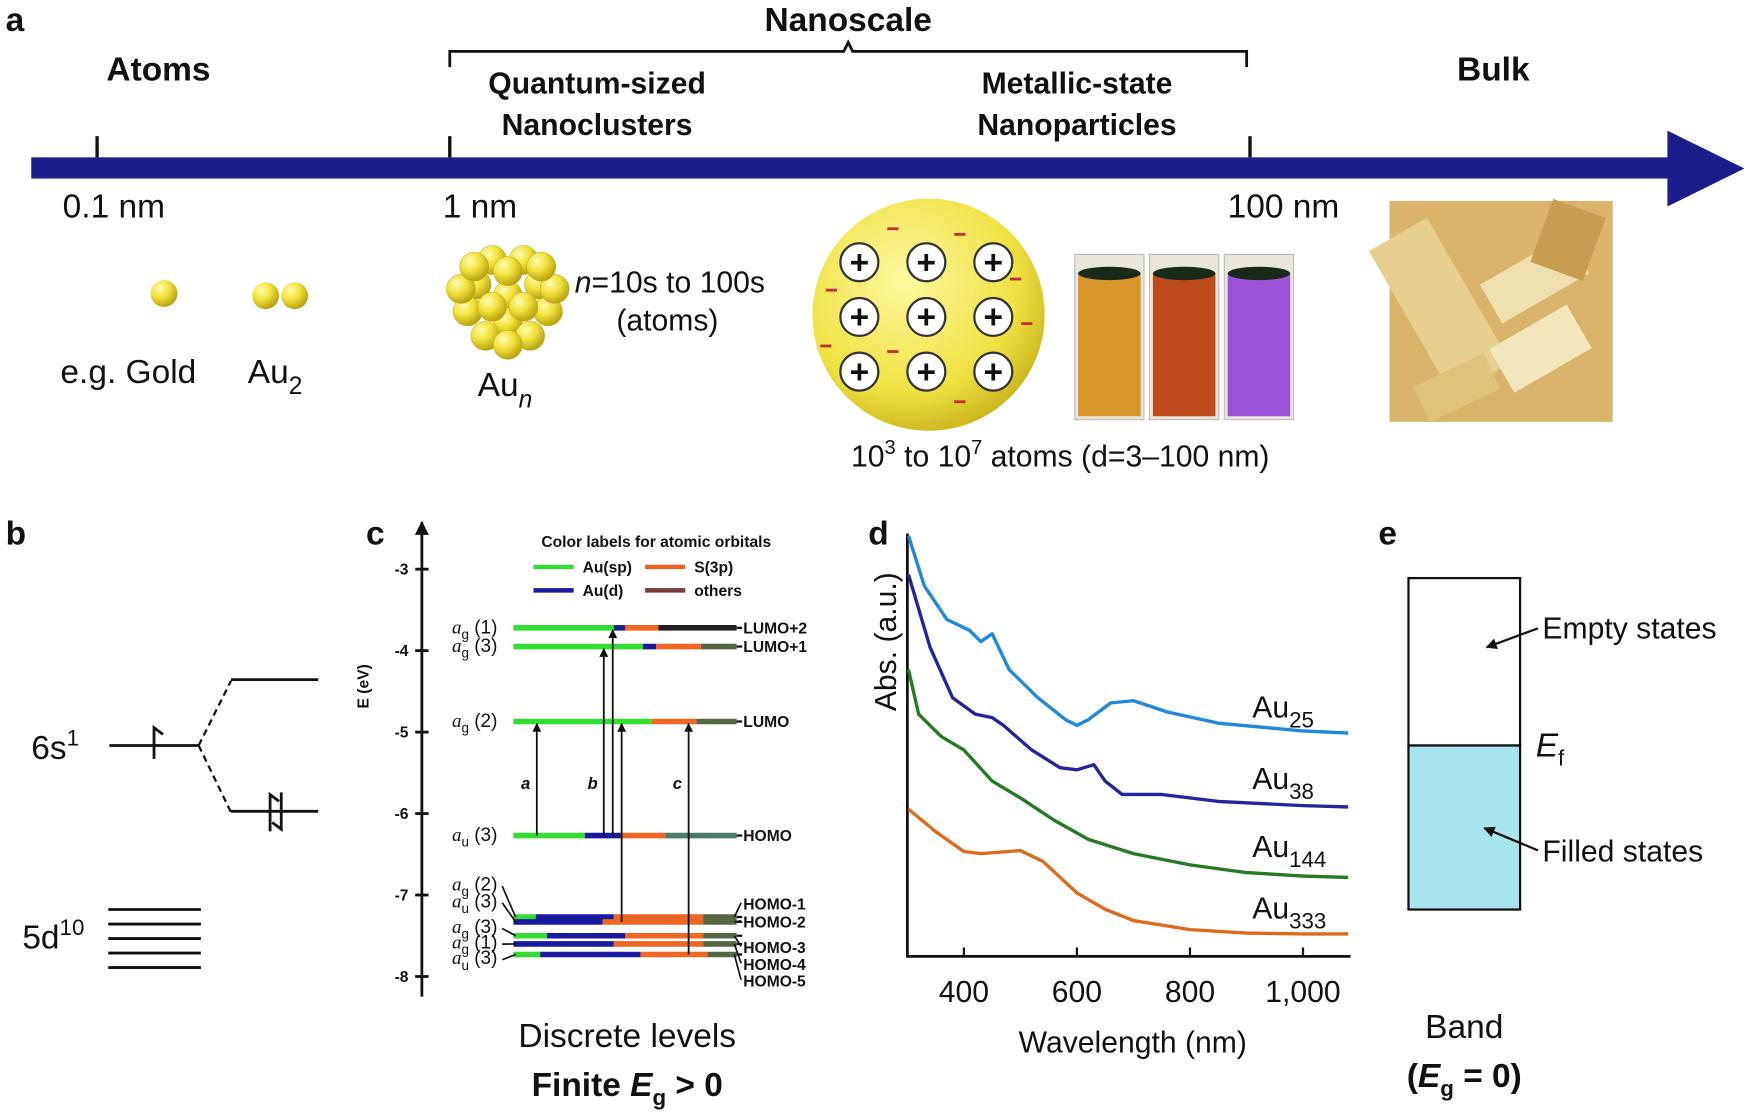 The image size is (1750, 1116). Describe the element at coordinates (412, 774) in the screenshot. I see `energy-ticks: -3 -4 -5 -6 -7 -8` at that location.